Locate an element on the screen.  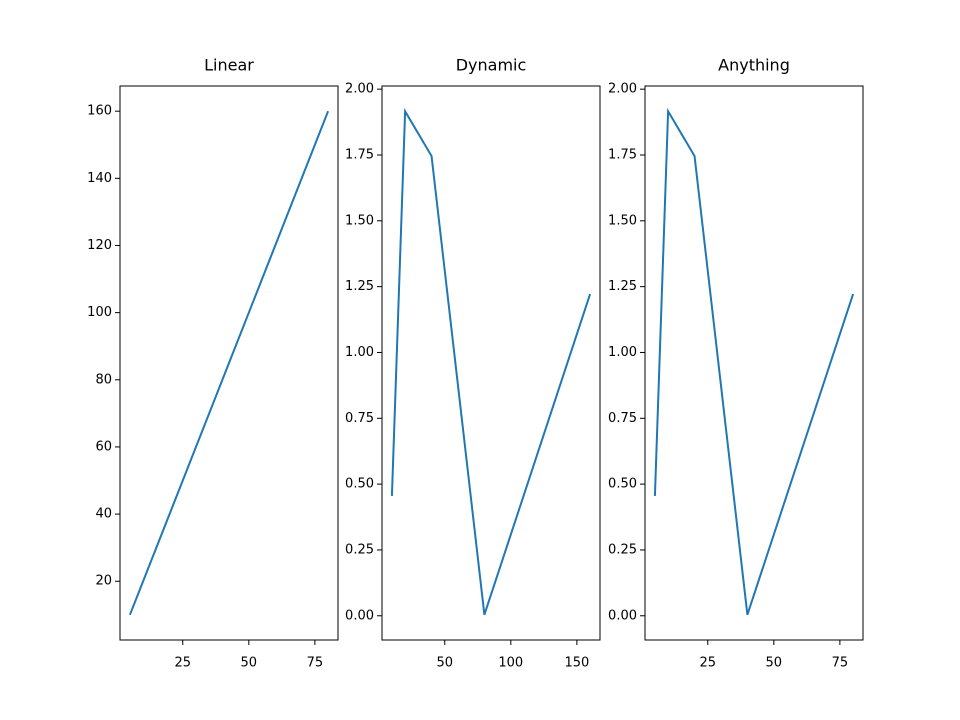
subplot-title: Anything is located at coordinates (754, 65).